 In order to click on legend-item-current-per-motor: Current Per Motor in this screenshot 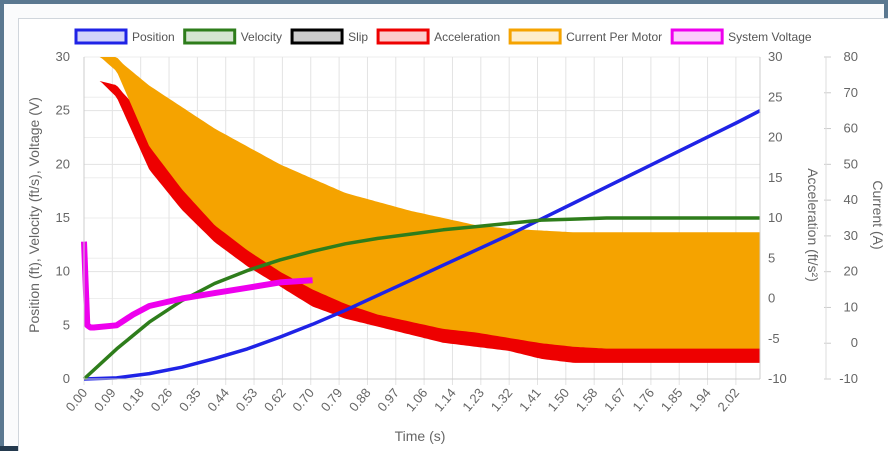, I will do `click(585, 36)`.